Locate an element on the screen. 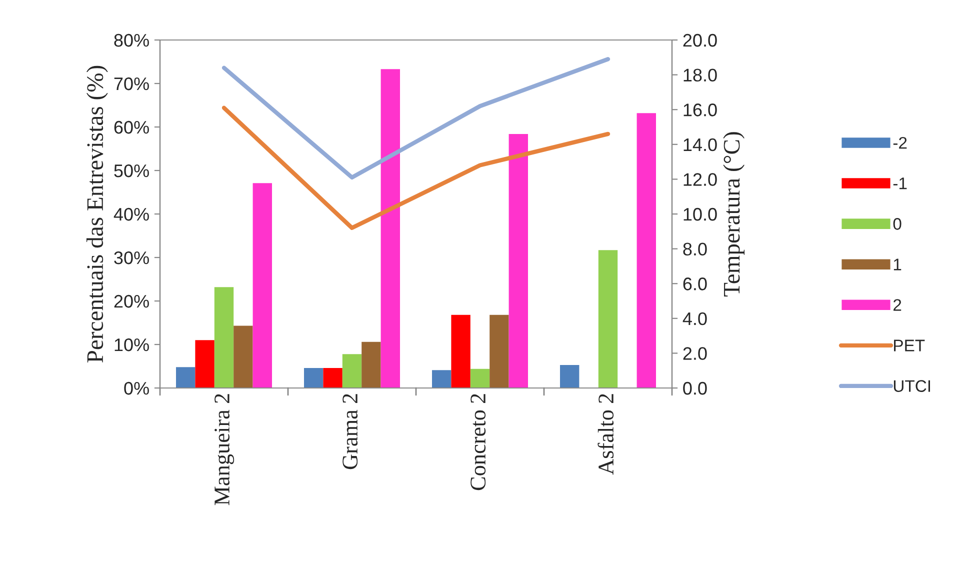 The image size is (957, 578). y-tick-label: 30% is located at coordinates (131, 257).